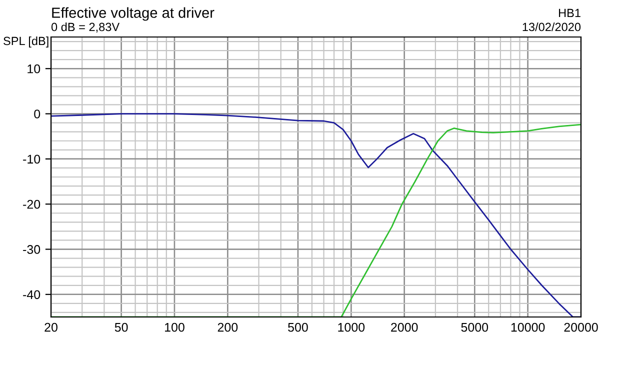  What do you see at coordinates (31, 204) in the screenshot?
I see `y-tick-label: -20` at bounding box center [31, 204].